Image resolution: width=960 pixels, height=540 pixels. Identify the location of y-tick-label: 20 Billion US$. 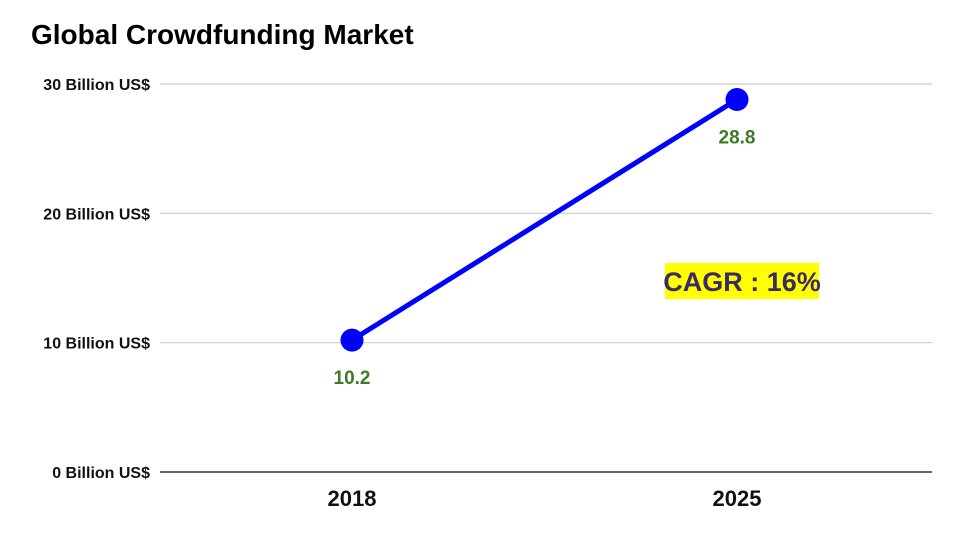
(96, 214).